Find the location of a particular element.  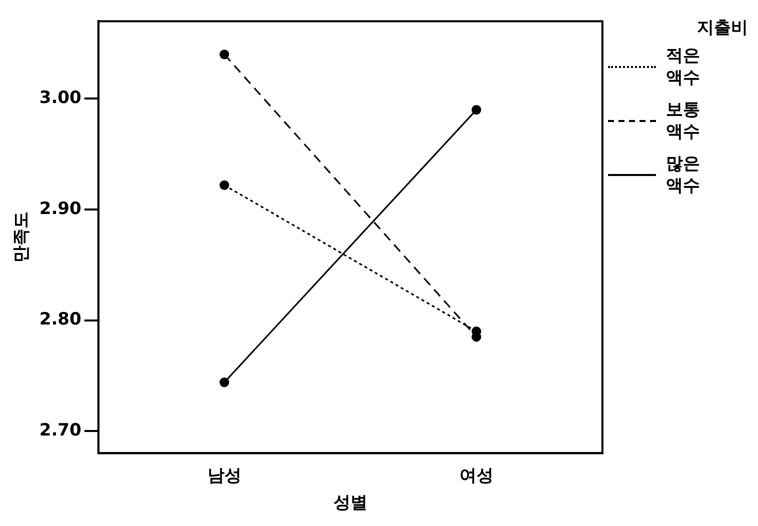

legend-label: 보통 액수 is located at coordinates (683, 121).